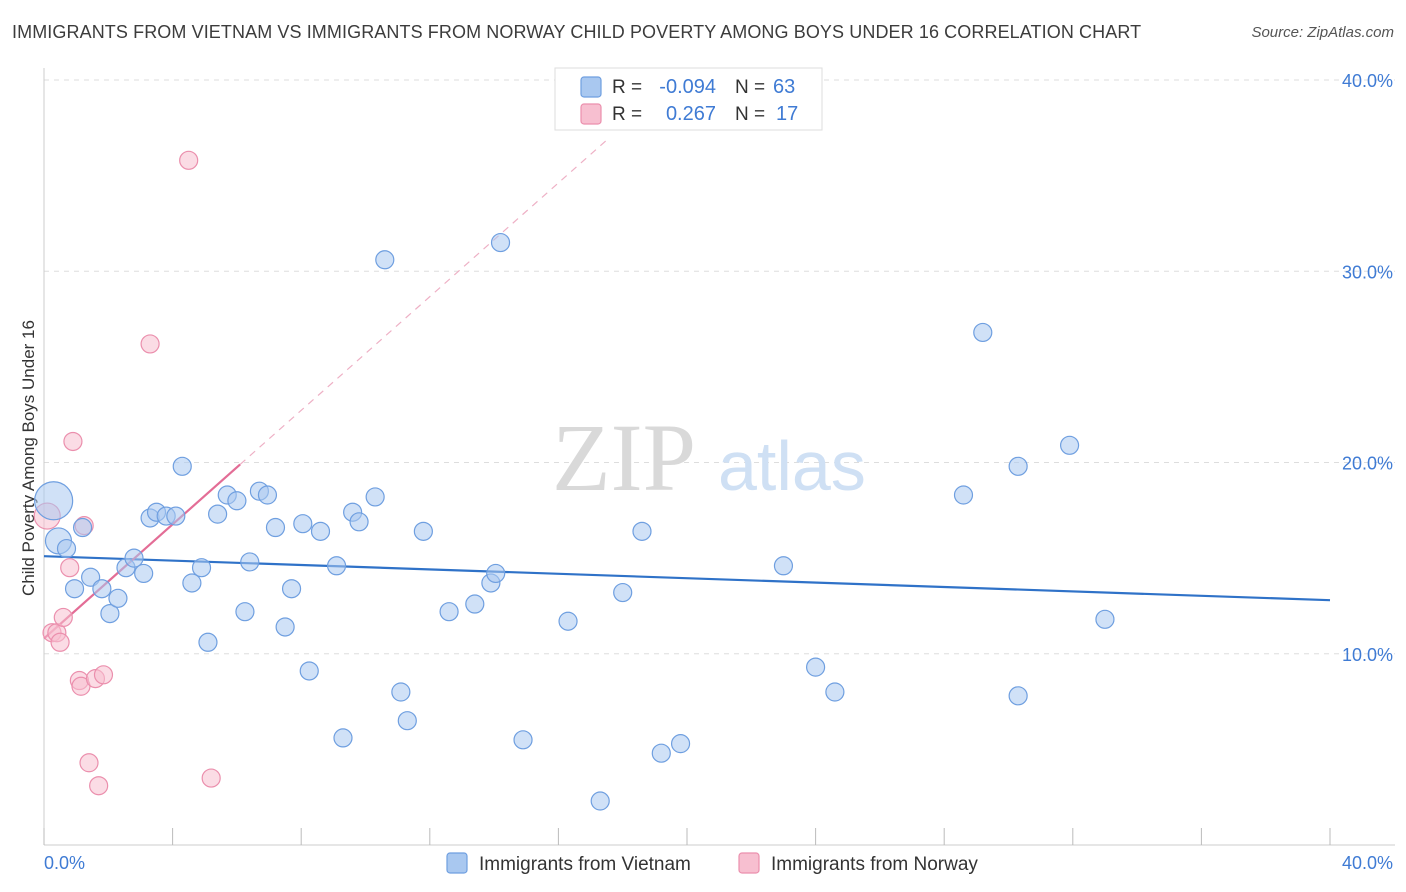 This screenshot has width=1406, height=892. I want to click on legend-swatch-vietnam, so click(591, 87).